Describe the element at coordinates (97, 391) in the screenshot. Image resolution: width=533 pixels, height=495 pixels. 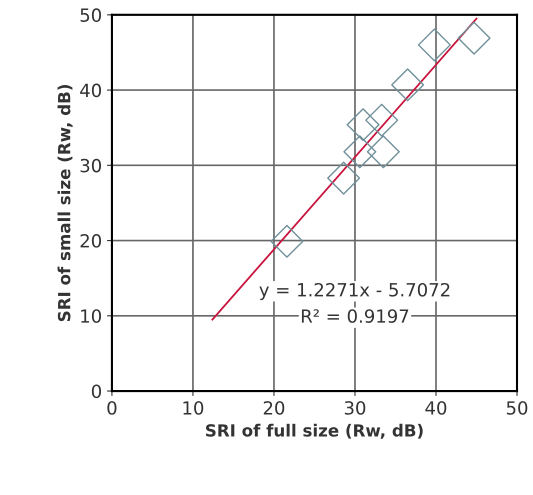
I see `y-tick-label: 0` at that location.